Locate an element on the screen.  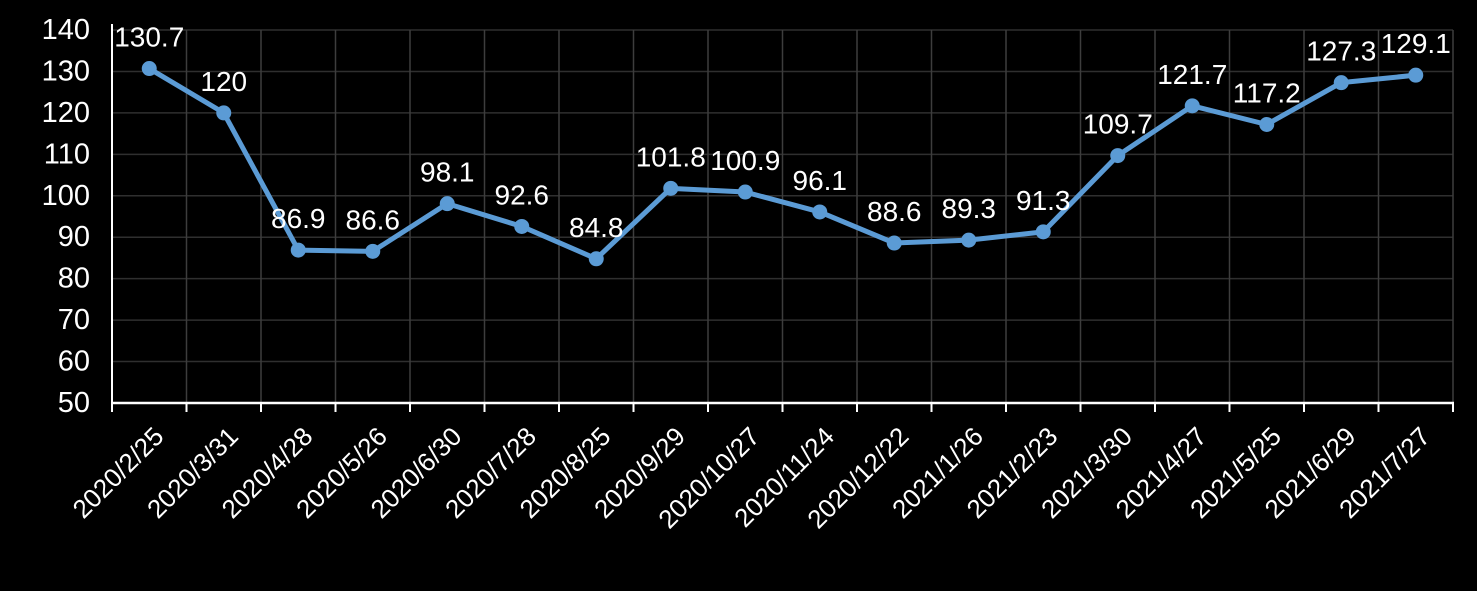
y-axis-label: 120 is located at coordinates (66, 113).